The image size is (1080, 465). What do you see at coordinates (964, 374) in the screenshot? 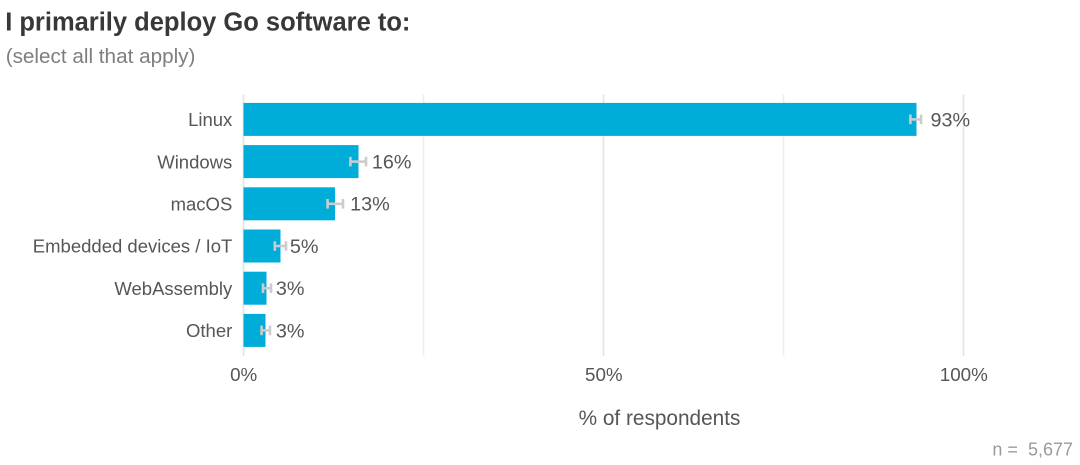
I see `svg-text: 100%` at bounding box center [964, 374].